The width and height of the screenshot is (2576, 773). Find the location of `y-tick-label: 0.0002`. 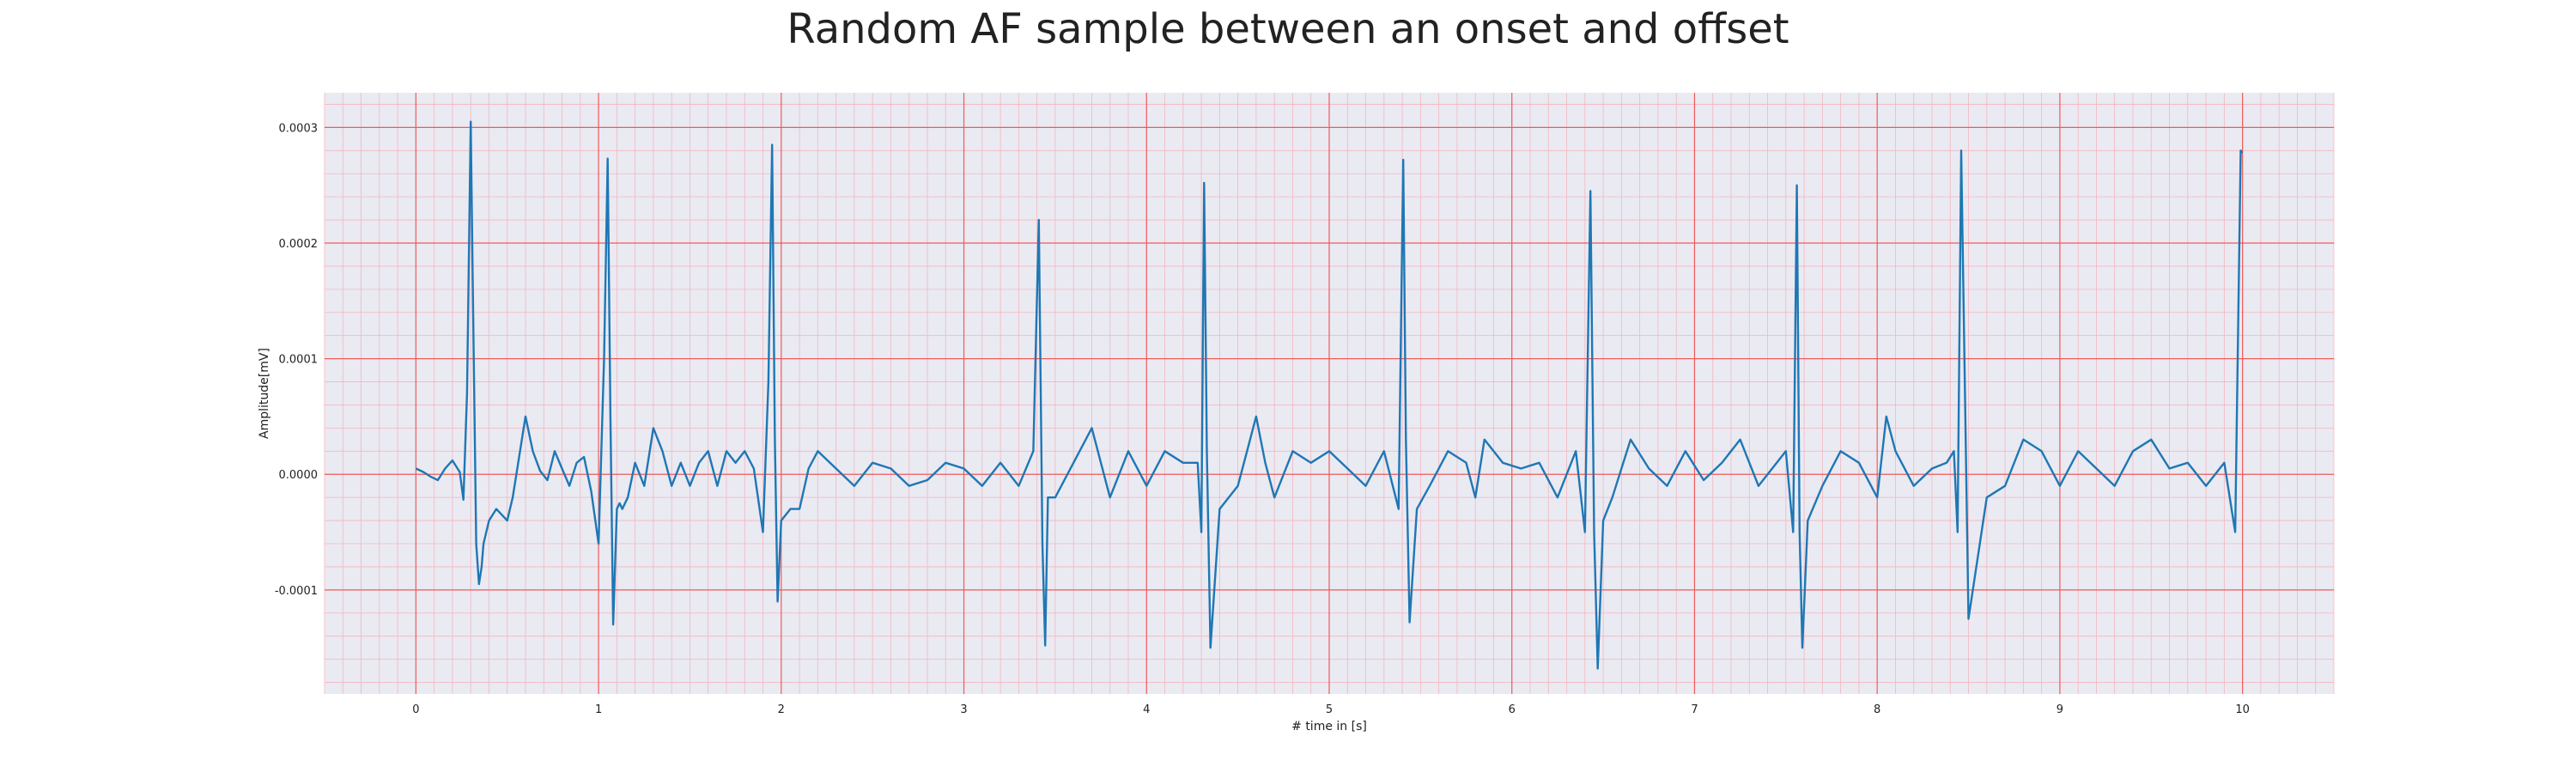

y-tick-label: 0.0002 is located at coordinates (299, 244).